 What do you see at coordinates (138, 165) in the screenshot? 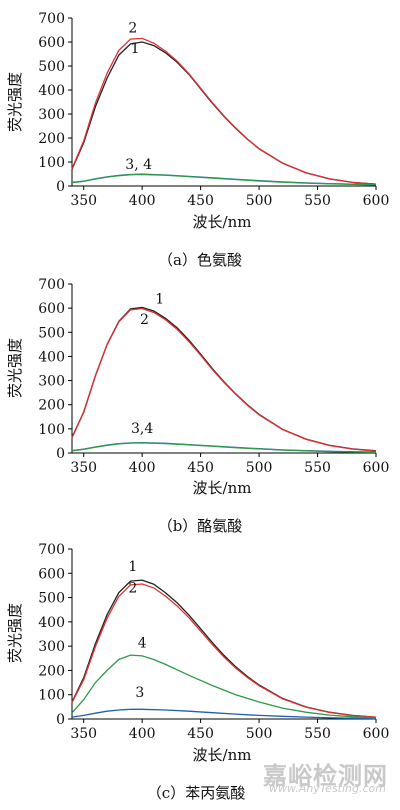
I see `curve-label: 3, 4` at bounding box center [138, 165].